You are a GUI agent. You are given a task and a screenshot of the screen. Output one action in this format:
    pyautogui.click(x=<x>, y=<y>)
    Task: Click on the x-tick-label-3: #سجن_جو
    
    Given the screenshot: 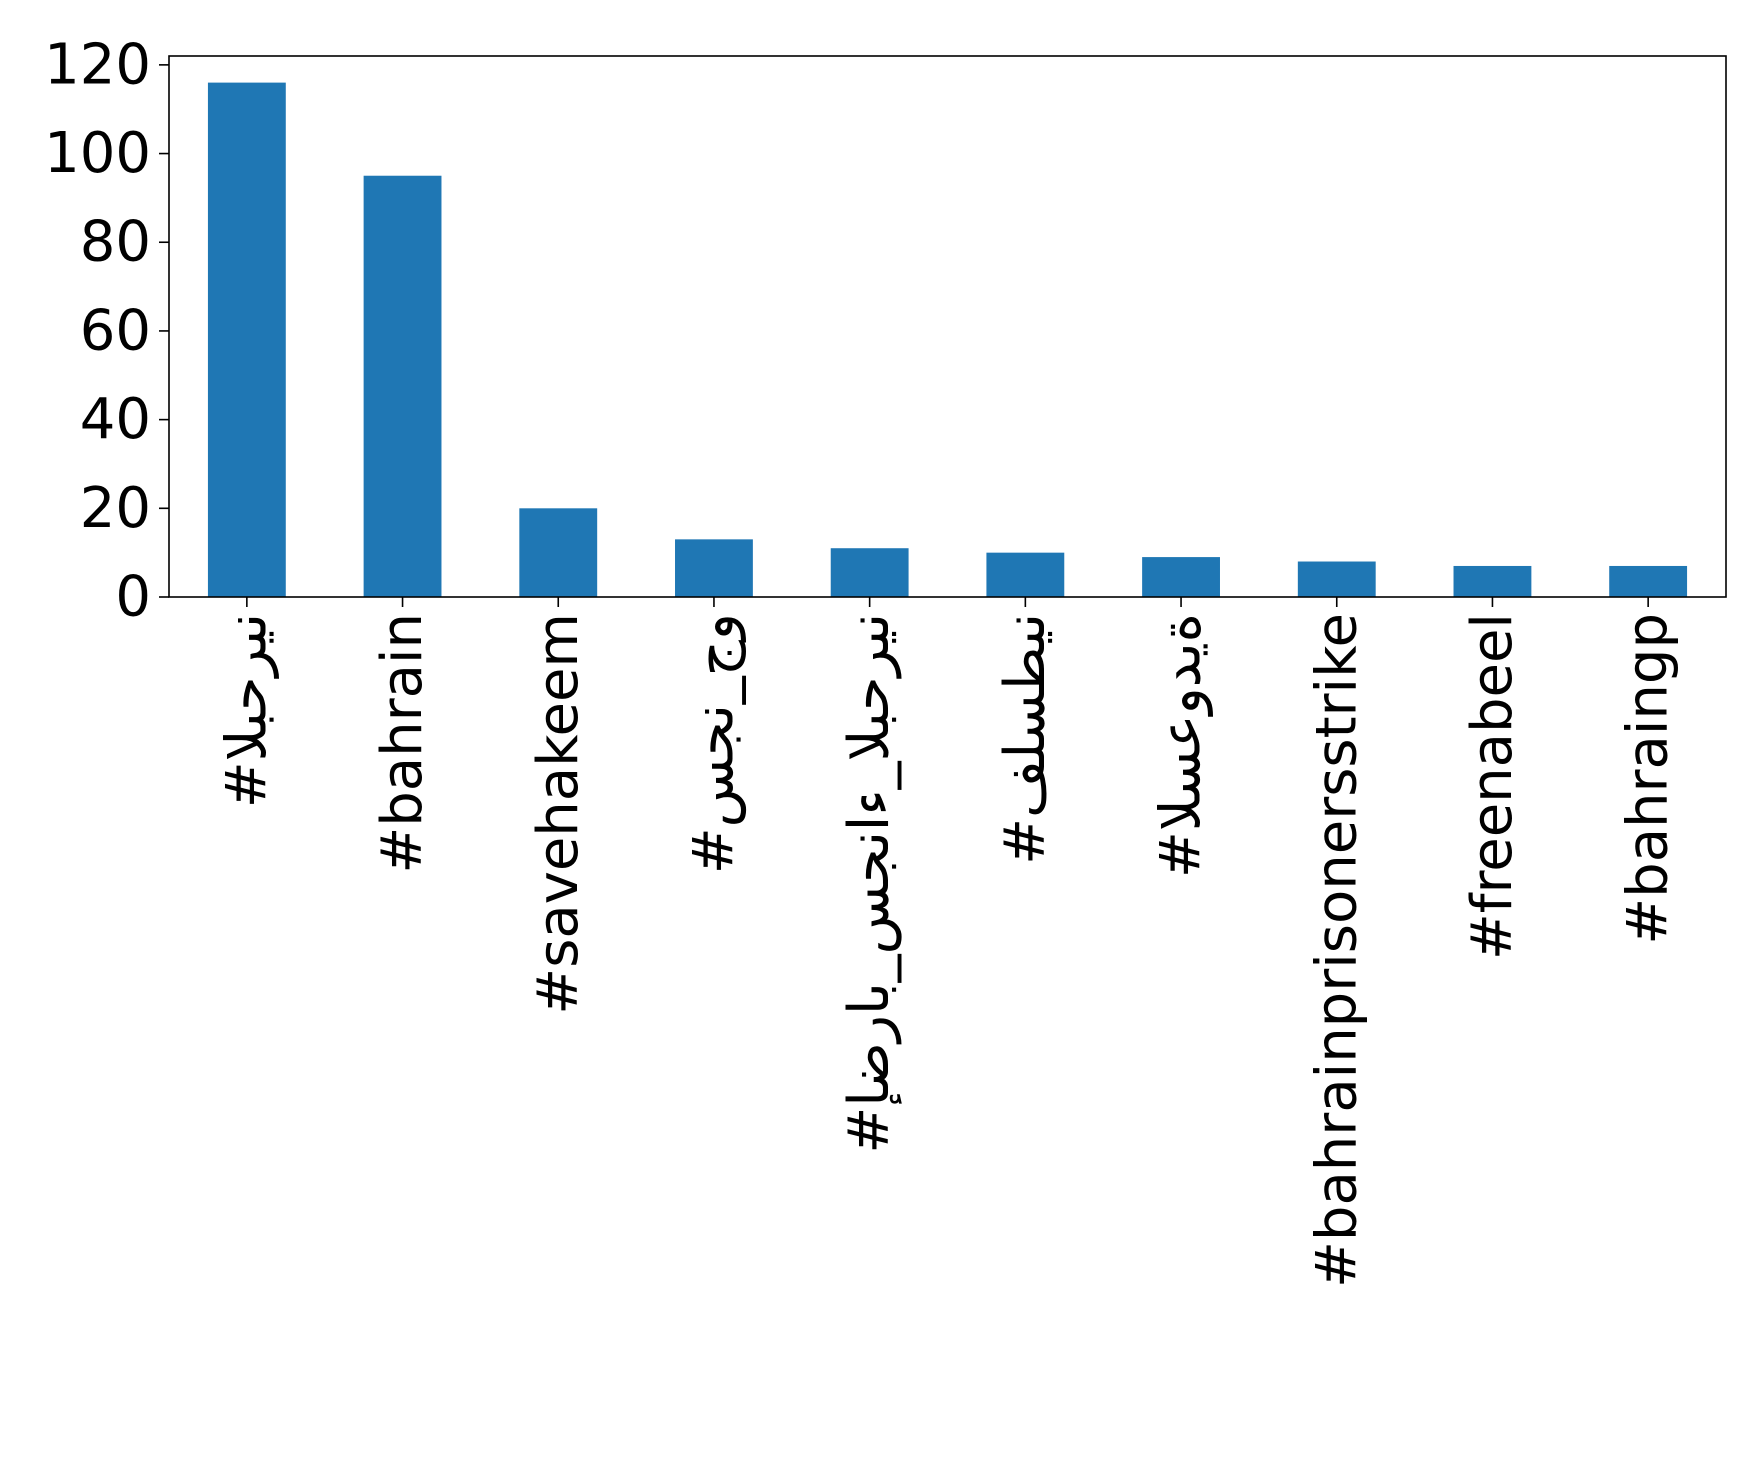 What is the action you would take?
    pyautogui.click(x=713, y=743)
    